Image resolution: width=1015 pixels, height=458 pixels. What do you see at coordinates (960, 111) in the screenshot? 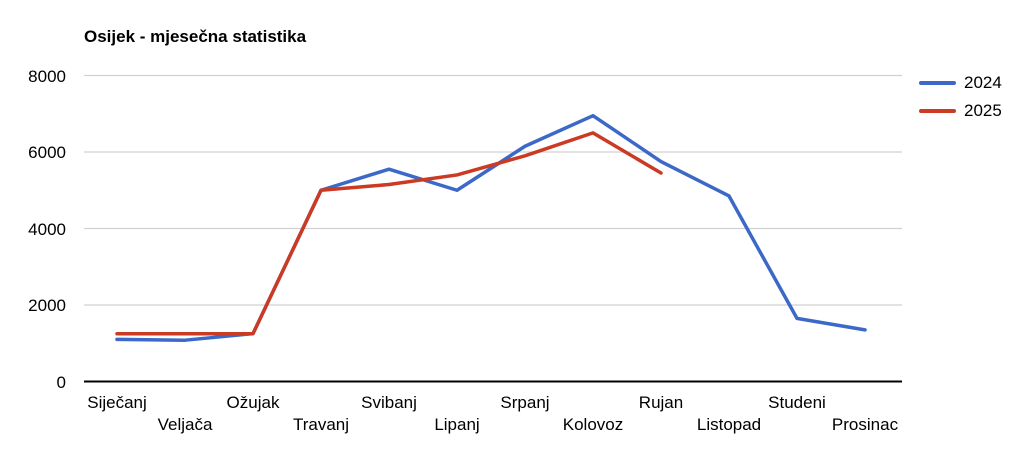
I see `legend-item-2025: 2025` at bounding box center [960, 111].